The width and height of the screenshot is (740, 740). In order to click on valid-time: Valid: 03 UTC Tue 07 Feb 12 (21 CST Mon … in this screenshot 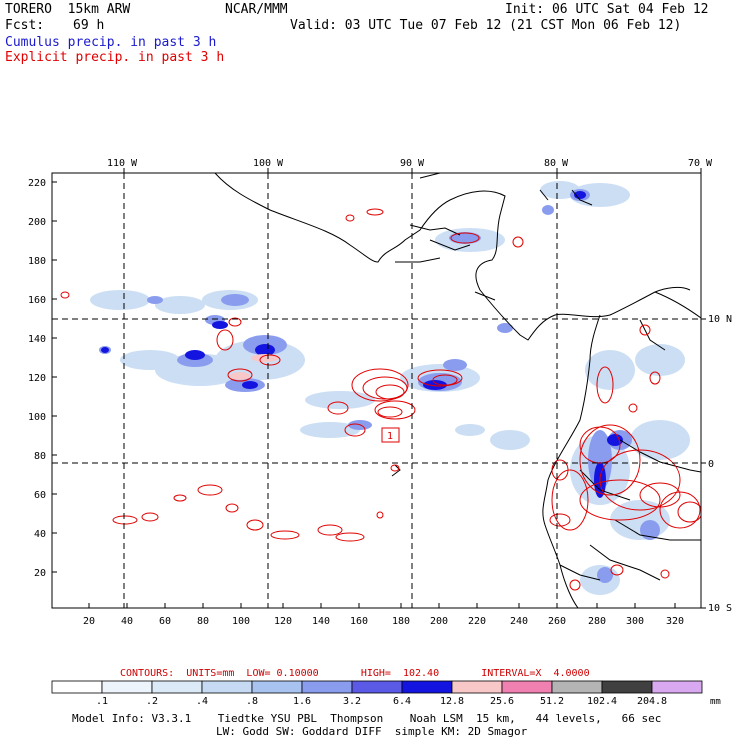, I will do `click(486, 25)`.